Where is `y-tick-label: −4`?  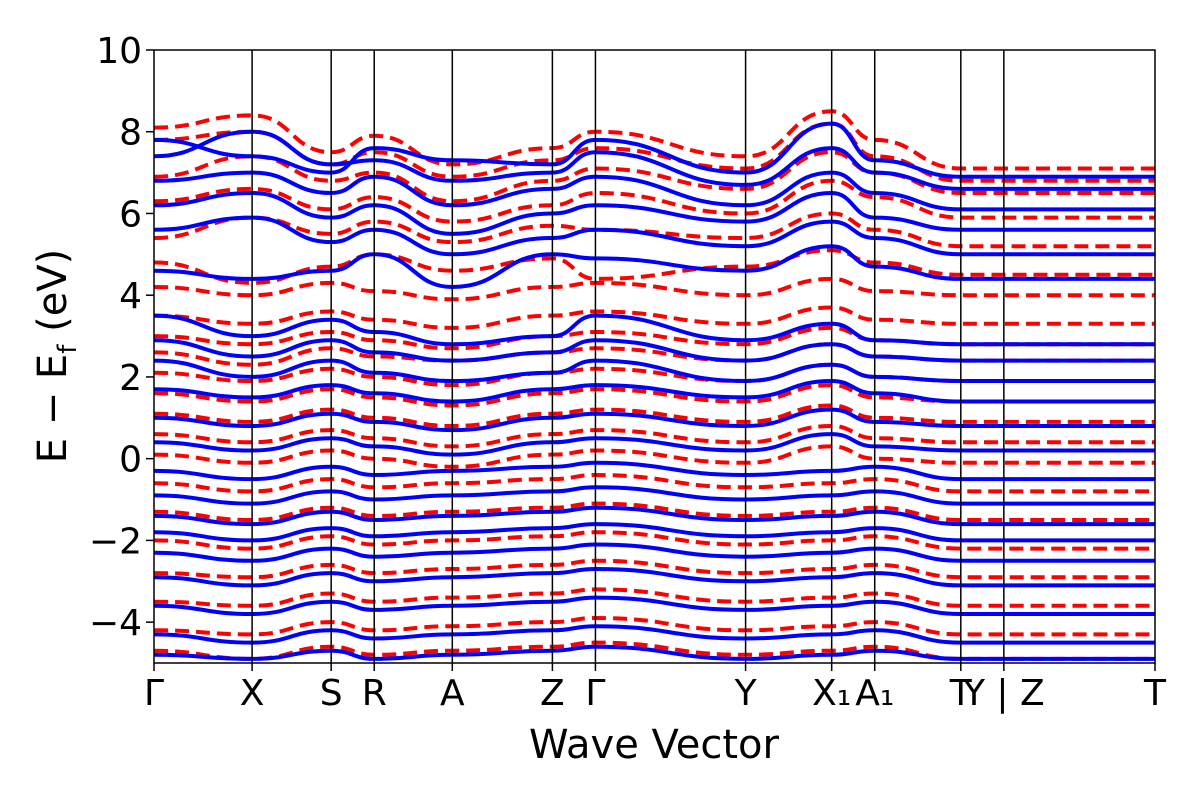
y-tick-label: −4 is located at coordinates (115, 623).